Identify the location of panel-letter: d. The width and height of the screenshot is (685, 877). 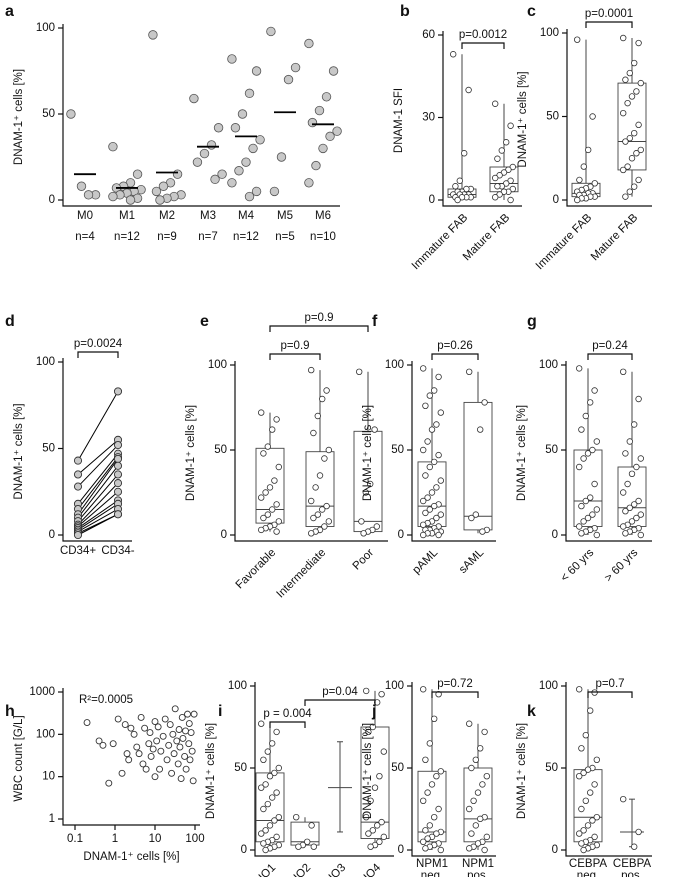
(10, 321).